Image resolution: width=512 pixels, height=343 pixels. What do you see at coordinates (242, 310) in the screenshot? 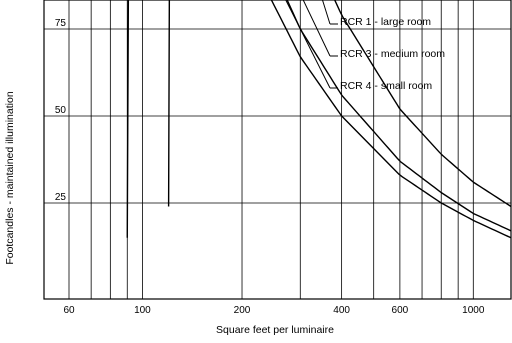
I see `x-tick-label: 200` at bounding box center [242, 310].